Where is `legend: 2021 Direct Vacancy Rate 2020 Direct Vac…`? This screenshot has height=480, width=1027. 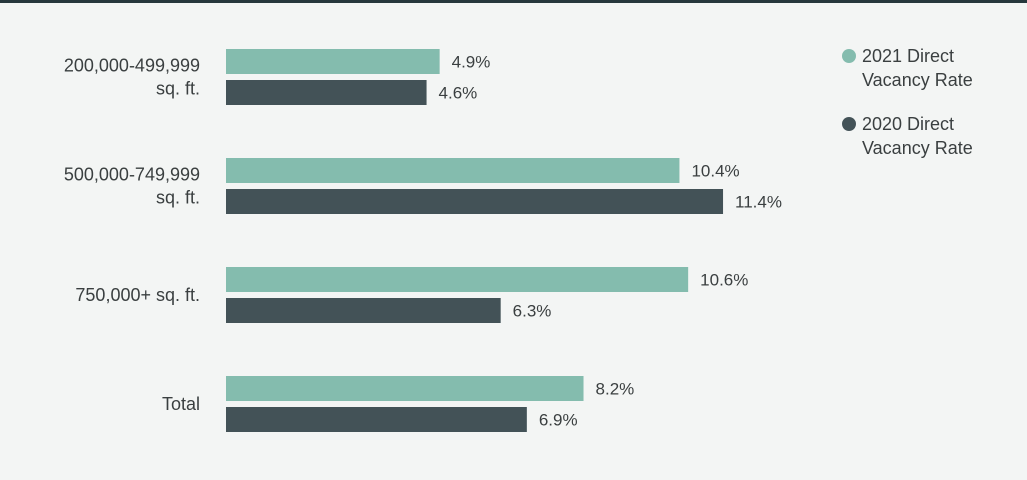
legend: 2021 Direct Vacancy Rate 2020 Direct Vac… is located at coordinates (932, 112).